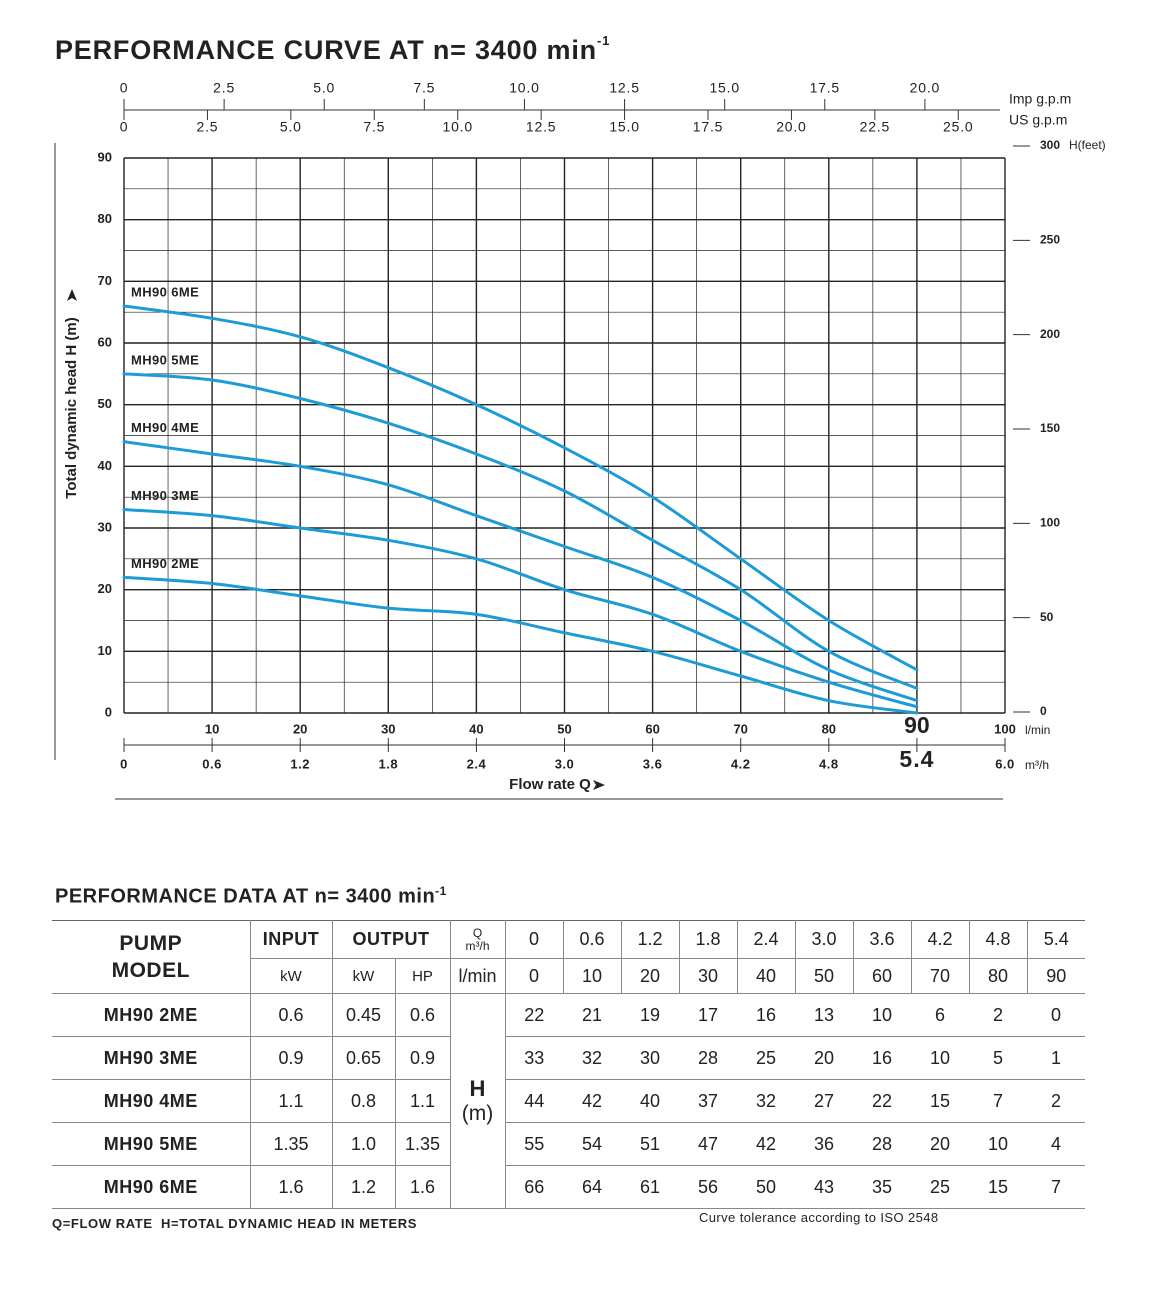  Describe the element at coordinates (391, 939) in the screenshot. I see `header-output: OUTPUT` at that location.